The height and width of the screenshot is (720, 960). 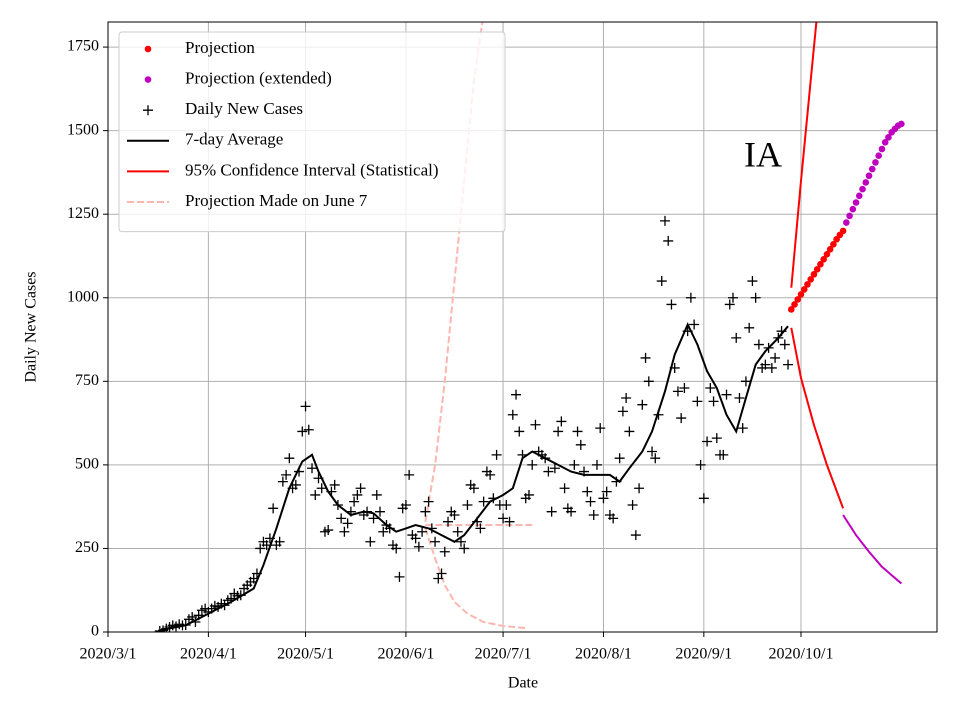 I want to click on x-tick-label: 2020/3/1, so click(x=108, y=654).